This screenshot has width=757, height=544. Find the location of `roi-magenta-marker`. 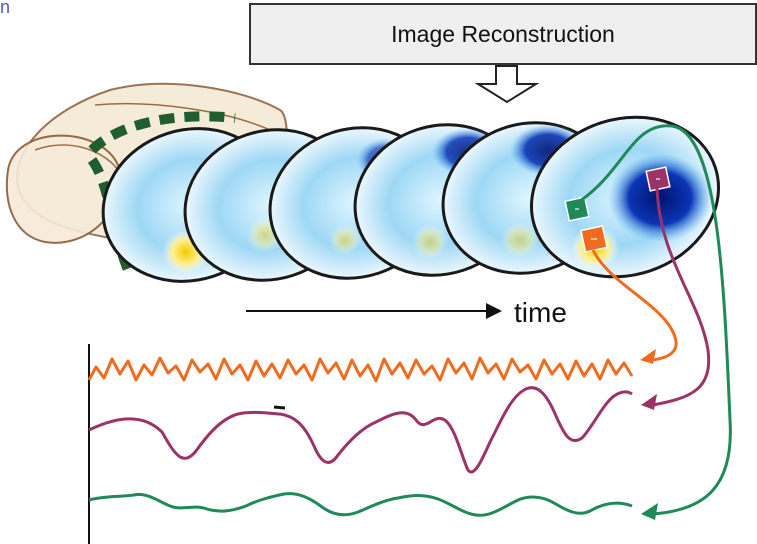

roi-magenta-marker is located at coordinates (658, 179).